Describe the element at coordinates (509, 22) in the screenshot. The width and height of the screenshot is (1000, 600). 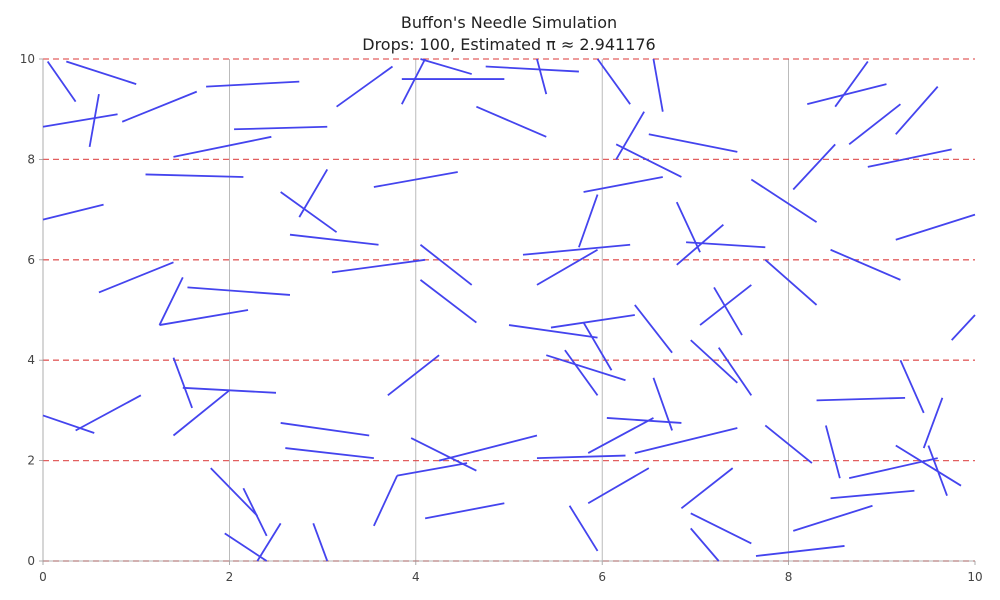
I see `chart-title: Buffon's Needle Simulation` at that location.